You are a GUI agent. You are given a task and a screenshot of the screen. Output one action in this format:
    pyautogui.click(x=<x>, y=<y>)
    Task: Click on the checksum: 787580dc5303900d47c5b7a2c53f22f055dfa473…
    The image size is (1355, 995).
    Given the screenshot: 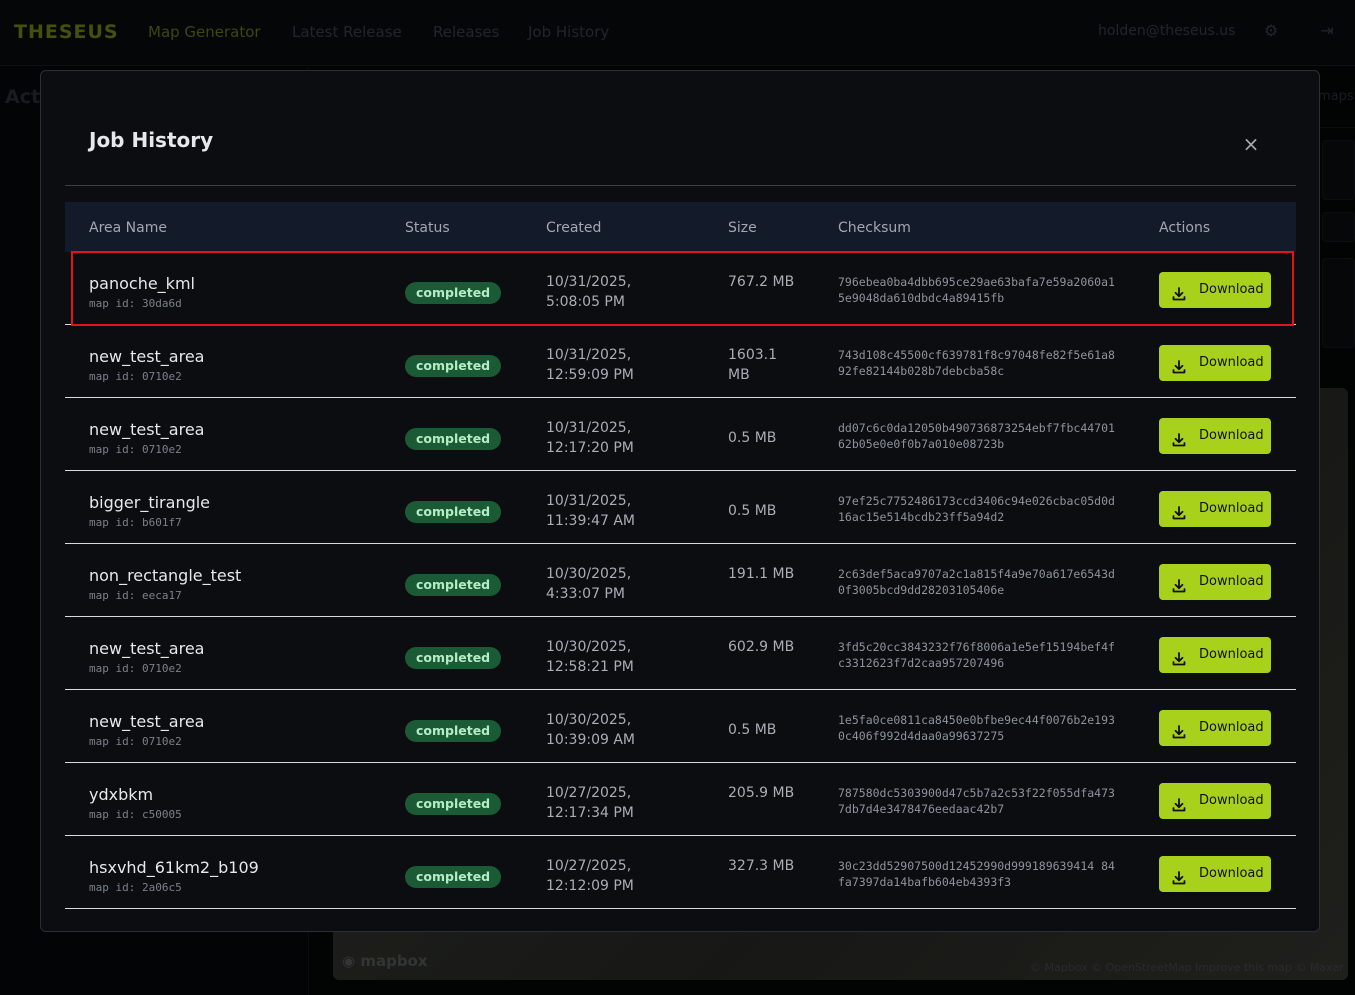 What is the action you would take?
    pyautogui.click(x=976, y=801)
    